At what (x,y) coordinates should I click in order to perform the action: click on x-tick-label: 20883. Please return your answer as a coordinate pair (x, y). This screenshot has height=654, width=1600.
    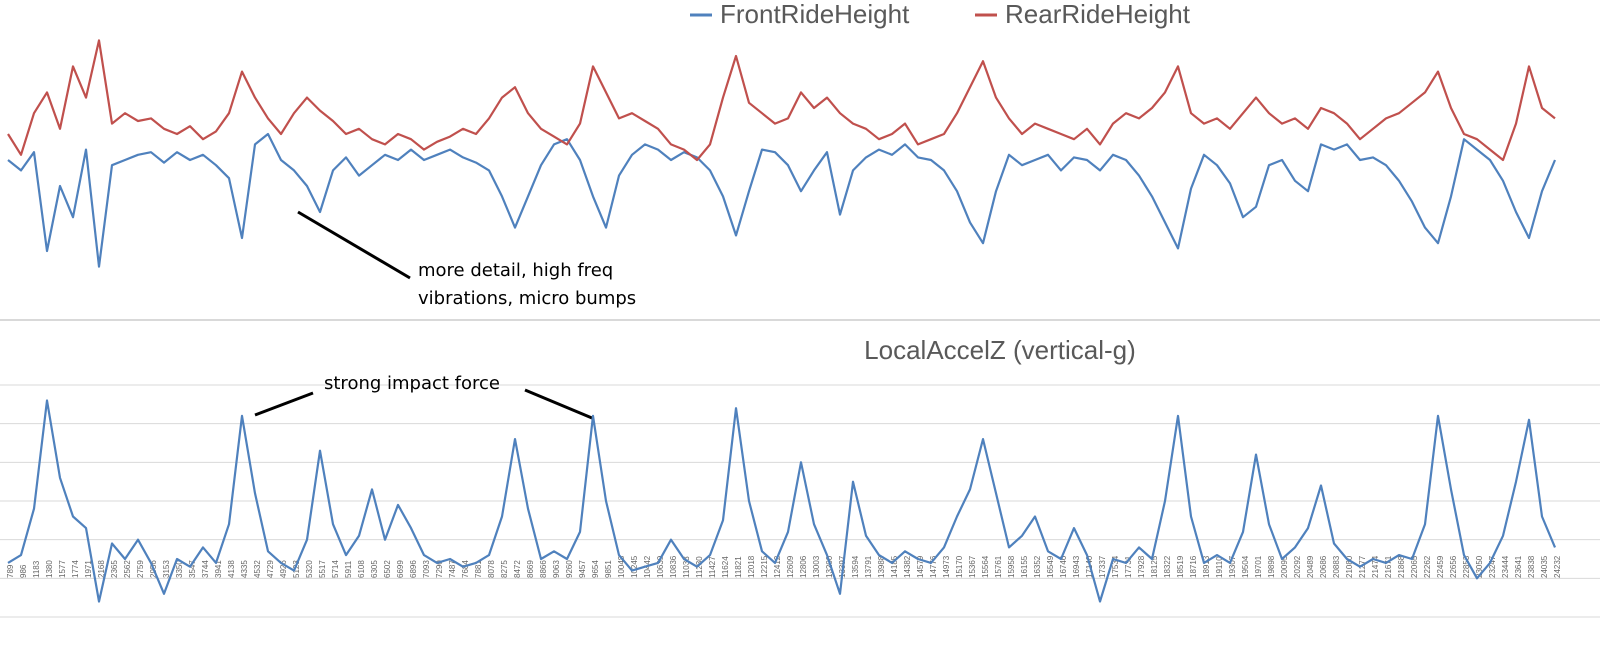
    Looking at the image, I should click on (1336, 566).